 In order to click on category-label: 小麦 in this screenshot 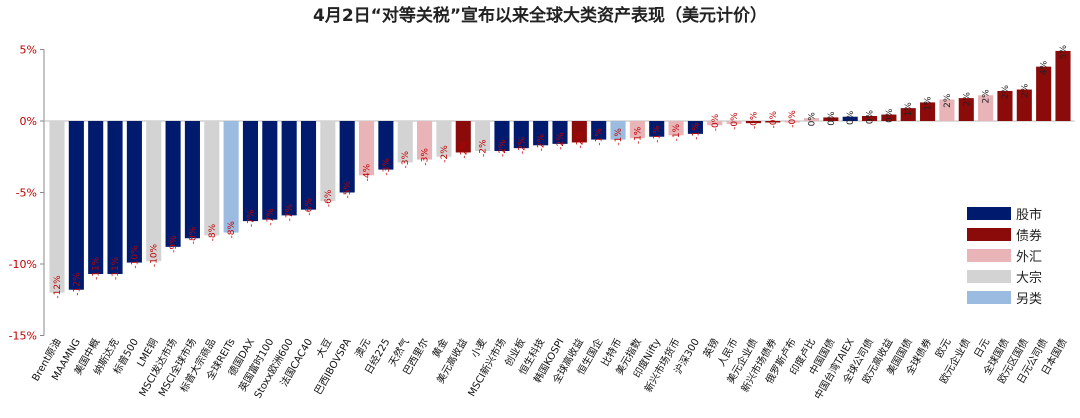, I will do `click(479, 348)`.